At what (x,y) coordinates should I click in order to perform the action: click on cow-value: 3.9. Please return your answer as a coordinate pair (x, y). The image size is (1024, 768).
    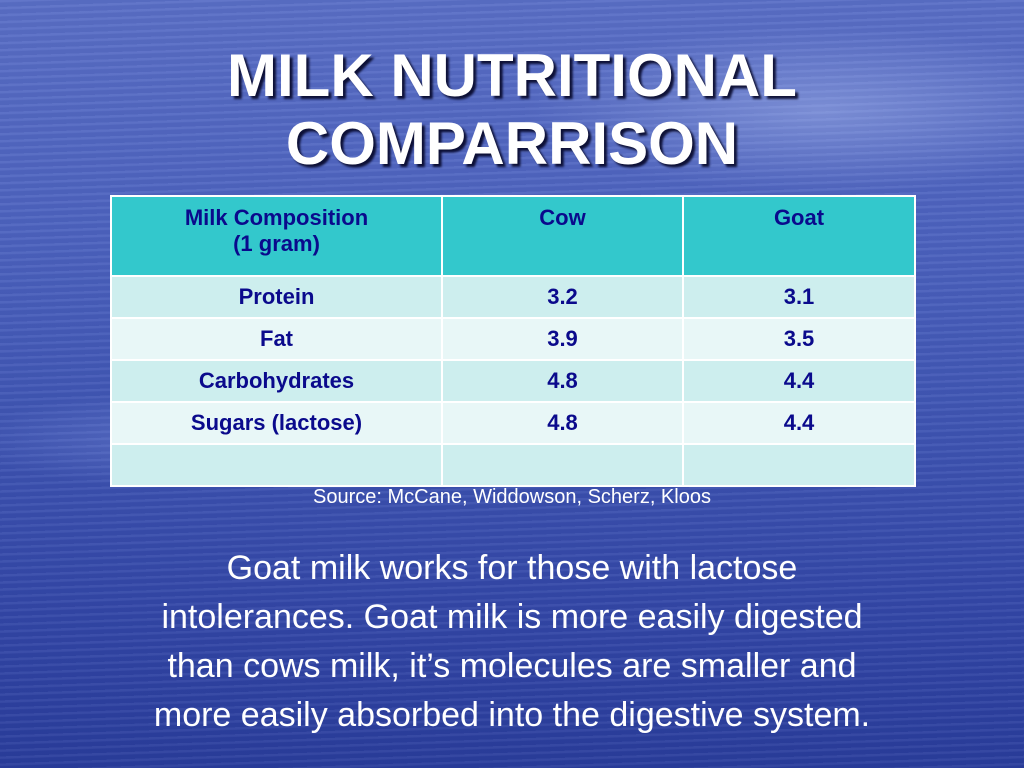
    Looking at the image, I should click on (562, 339).